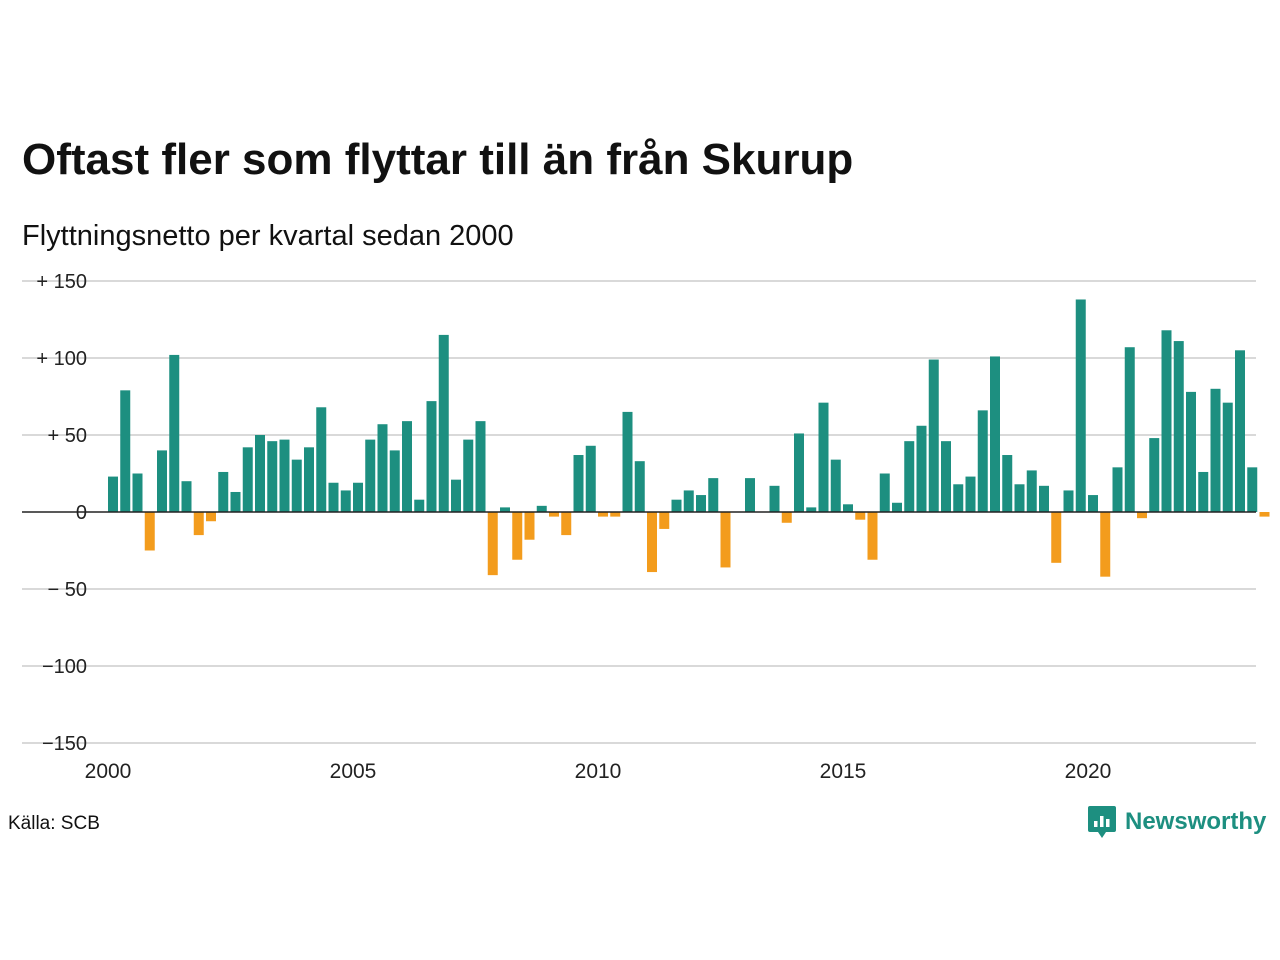  What do you see at coordinates (353, 771) in the screenshot?
I see `x-tick-label: 2005` at bounding box center [353, 771].